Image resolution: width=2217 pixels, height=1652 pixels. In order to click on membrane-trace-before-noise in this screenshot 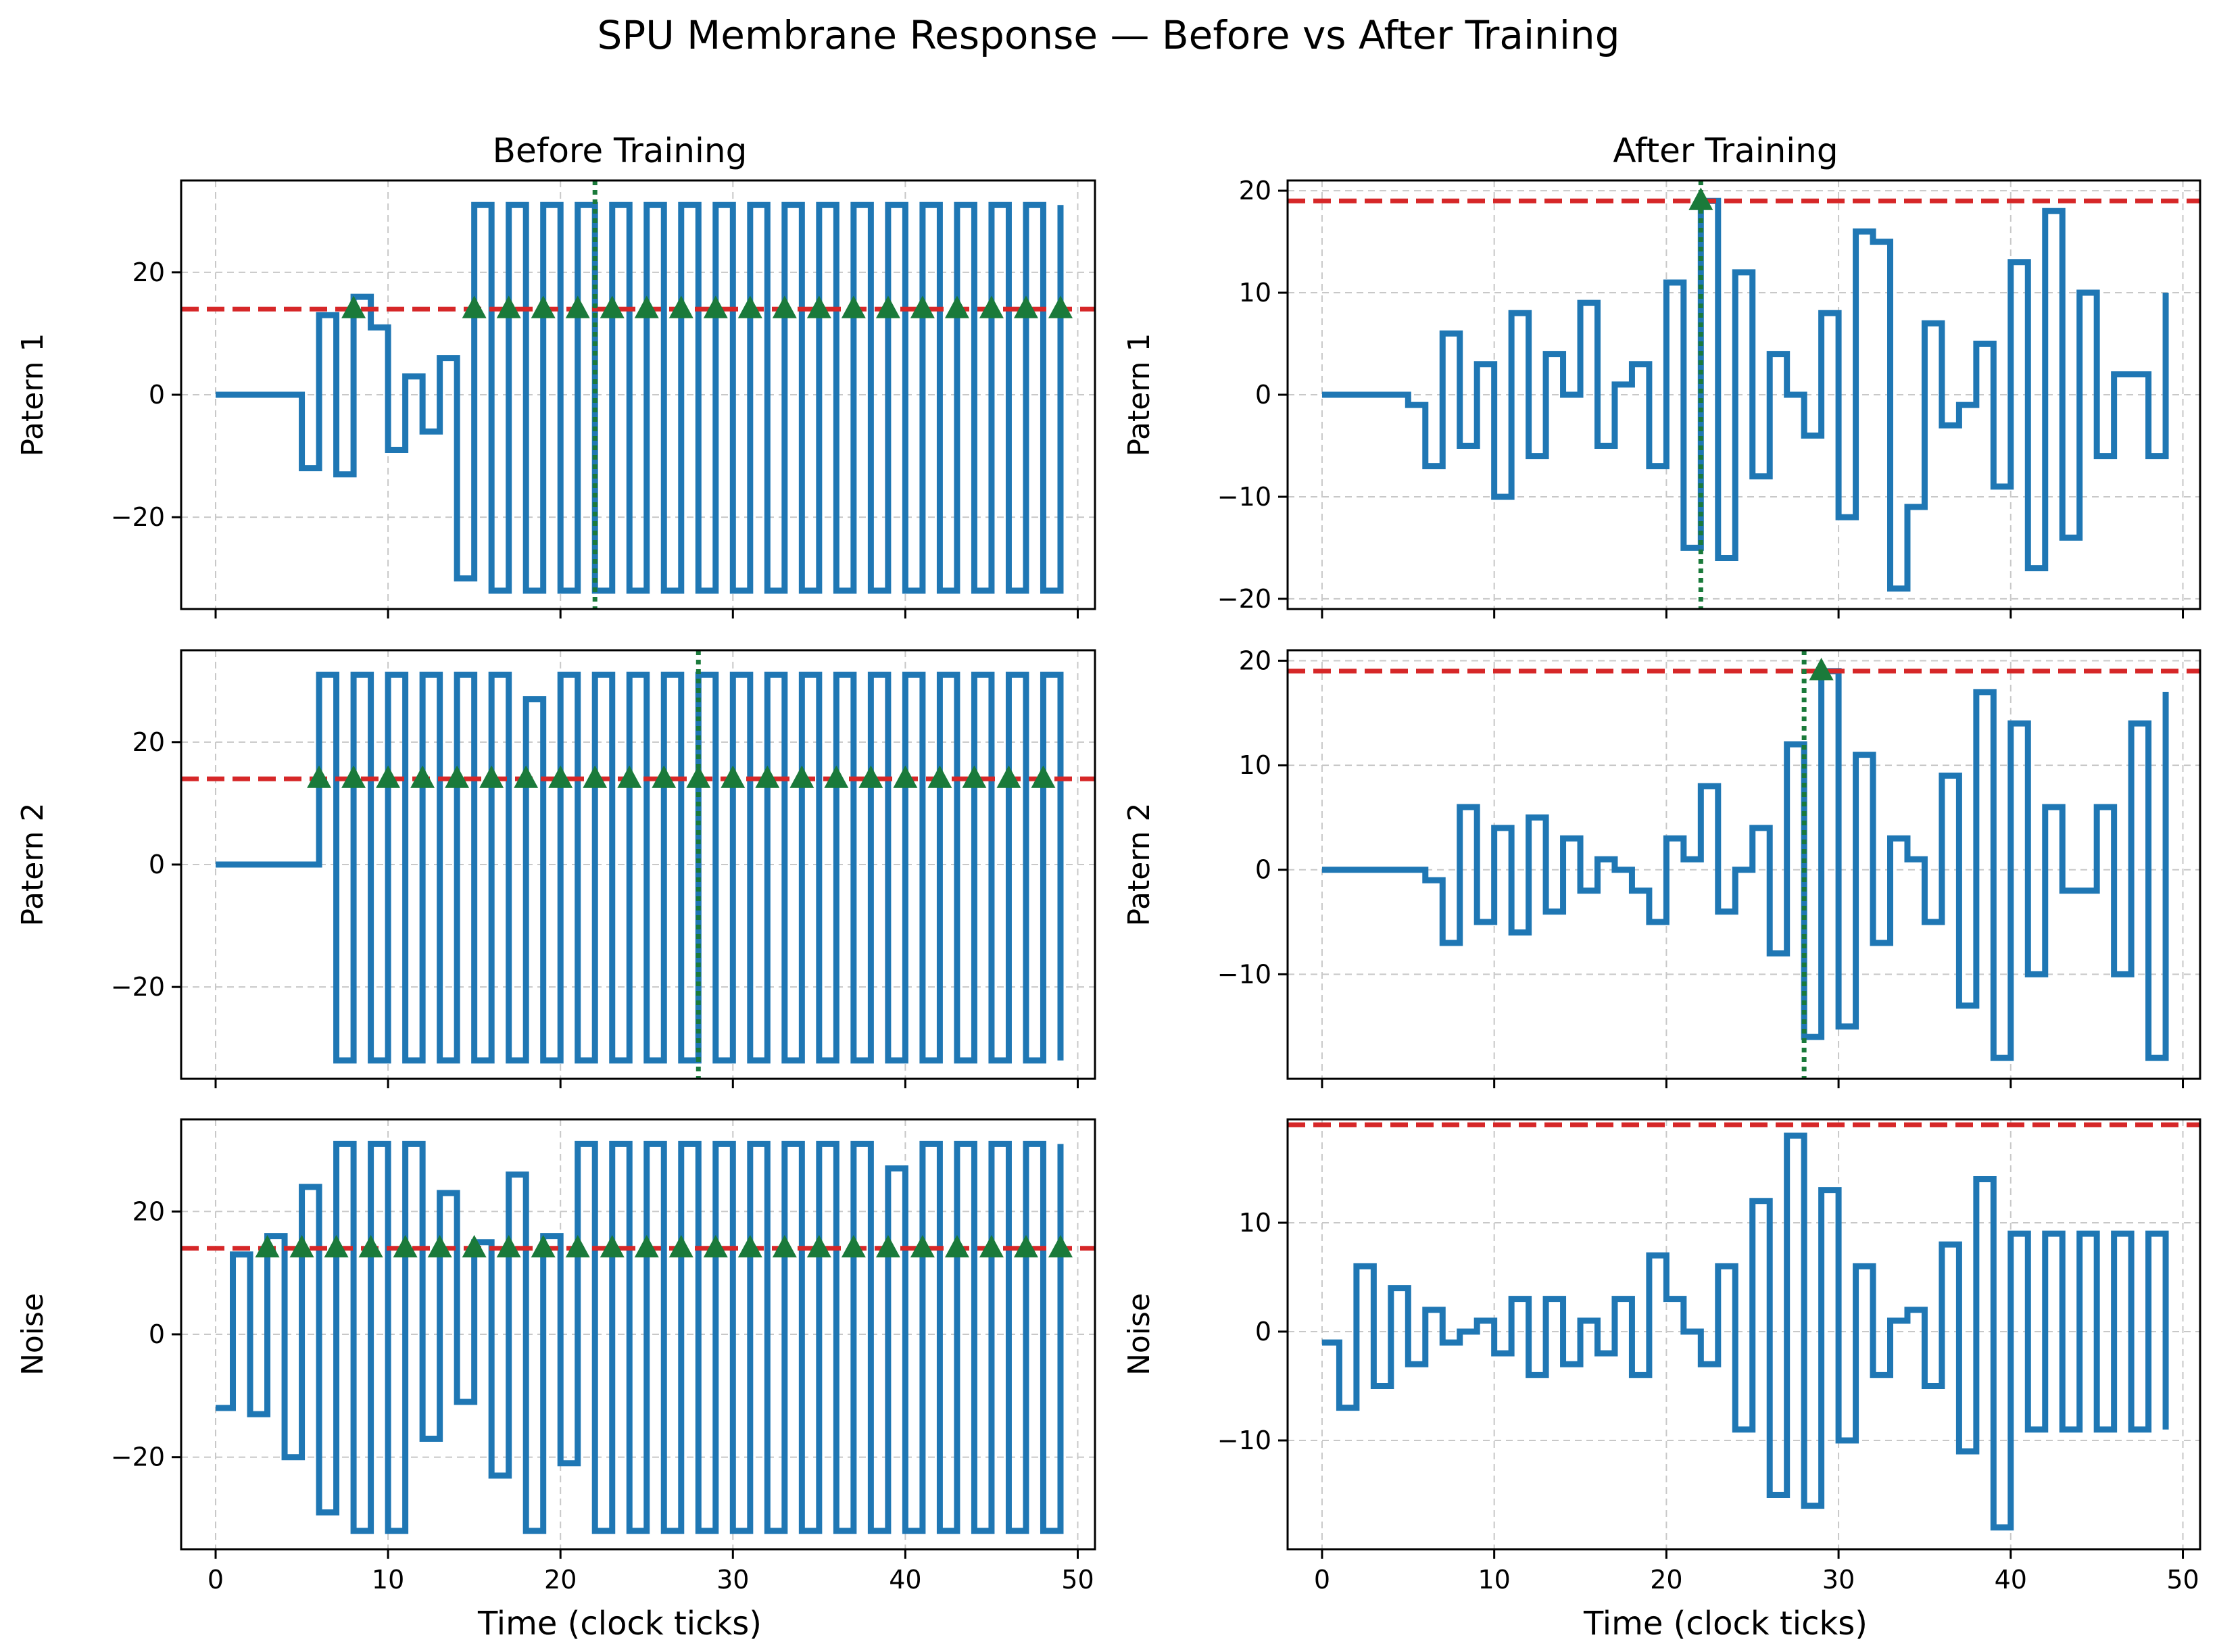, I will do `click(640, 1337)`.